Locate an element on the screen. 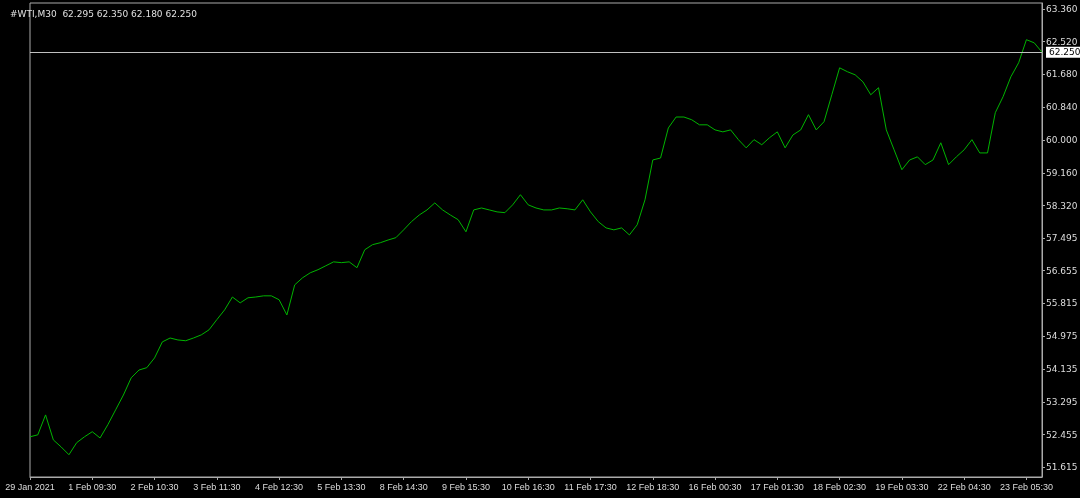 This screenshot has width=1080, height=498. x-tick-label: 4 Feb 12:30 is located at coordinates (279, 486).